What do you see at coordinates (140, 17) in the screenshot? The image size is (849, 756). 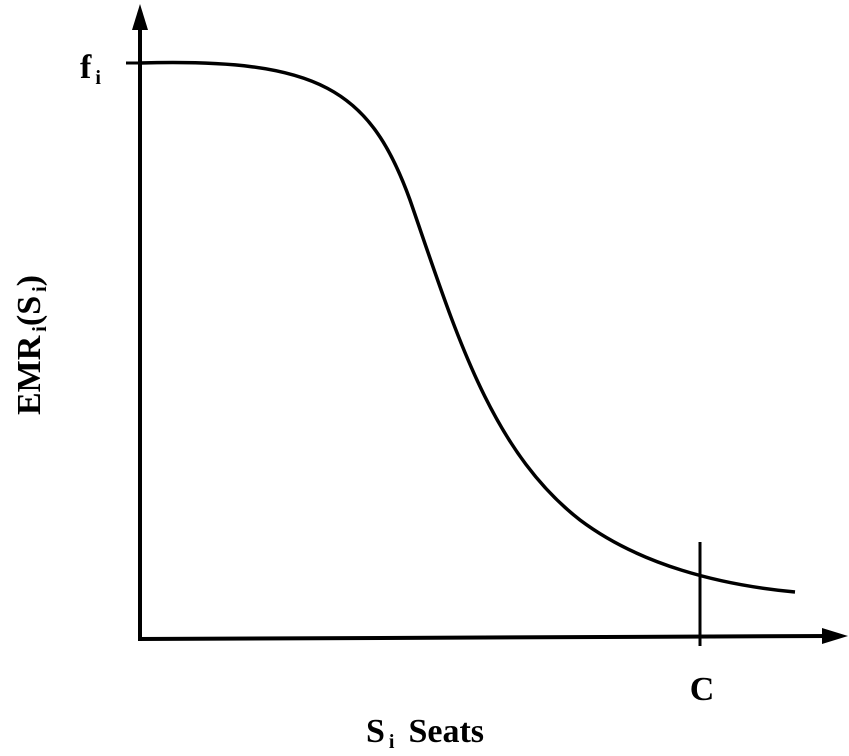 I see `y-axis-arrow` at bounding box center [140, 17].